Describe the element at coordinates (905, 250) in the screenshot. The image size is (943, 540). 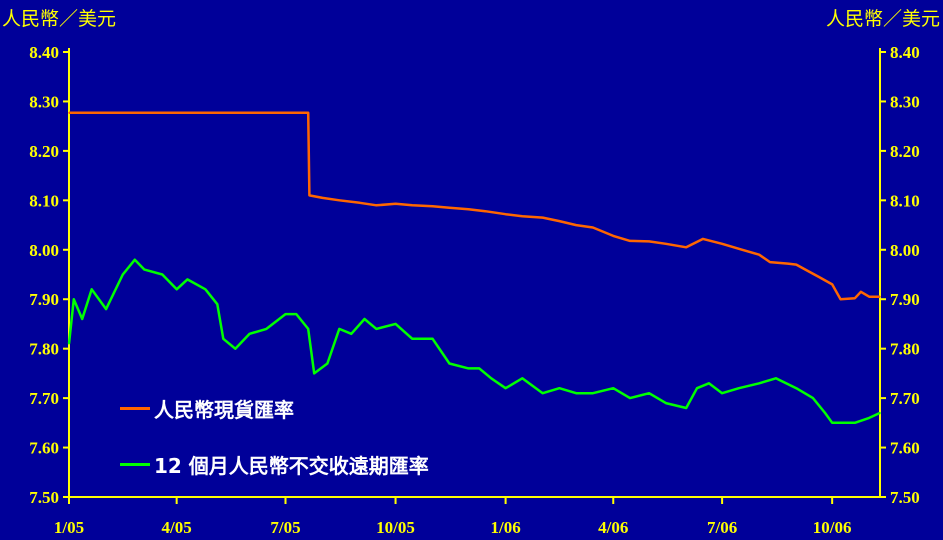
I see `y-tick-label-right: 8.00` at that location.